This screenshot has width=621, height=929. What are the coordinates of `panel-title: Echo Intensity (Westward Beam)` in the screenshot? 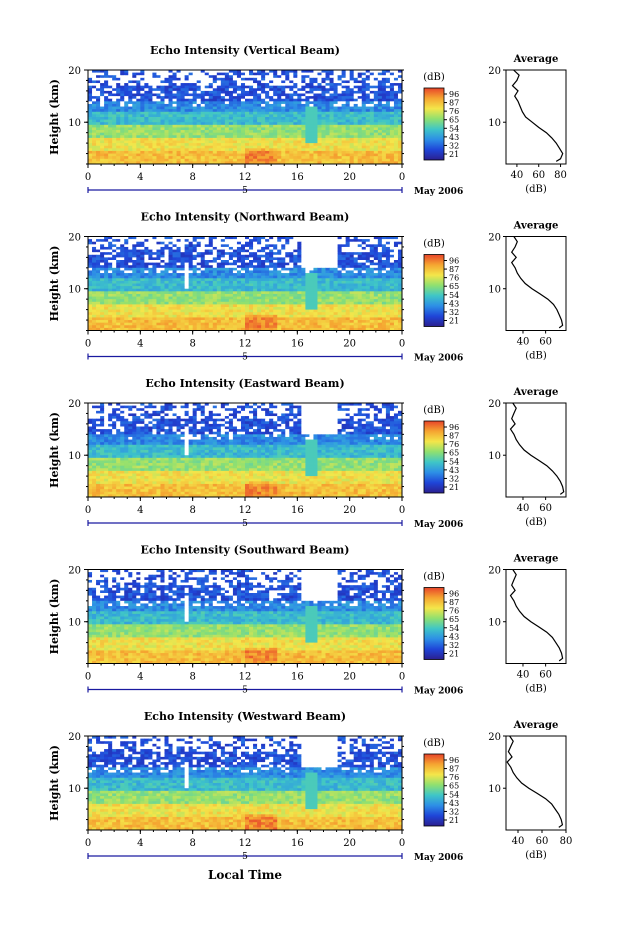 It's located at (245, 716).